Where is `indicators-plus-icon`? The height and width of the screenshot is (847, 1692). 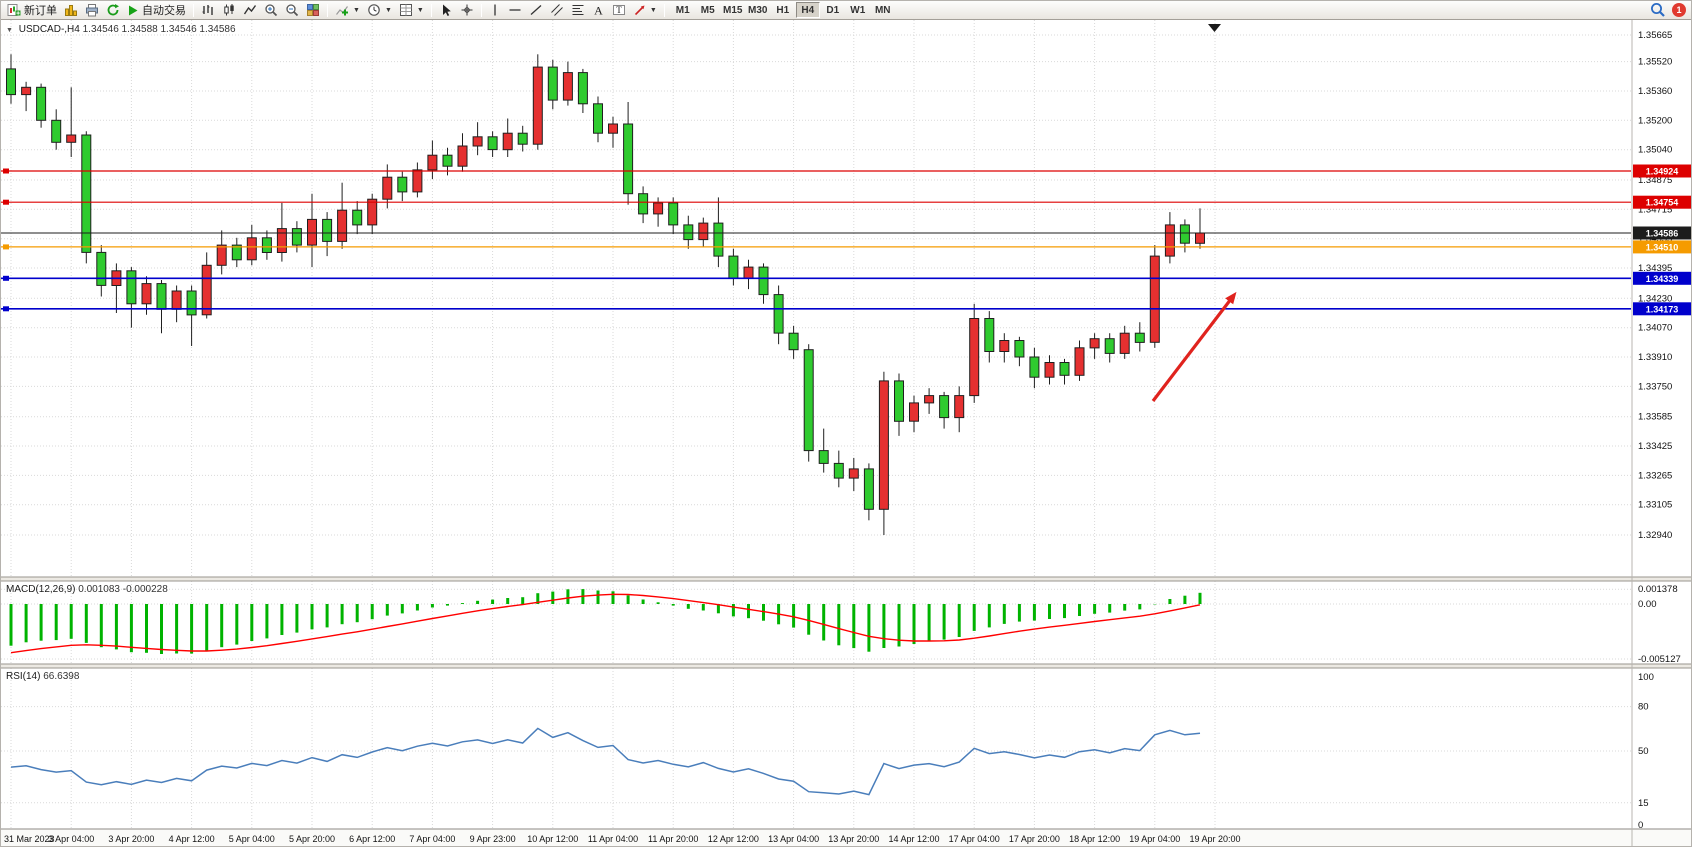
indicators-plus-icon is located at coordinates (342, 11).